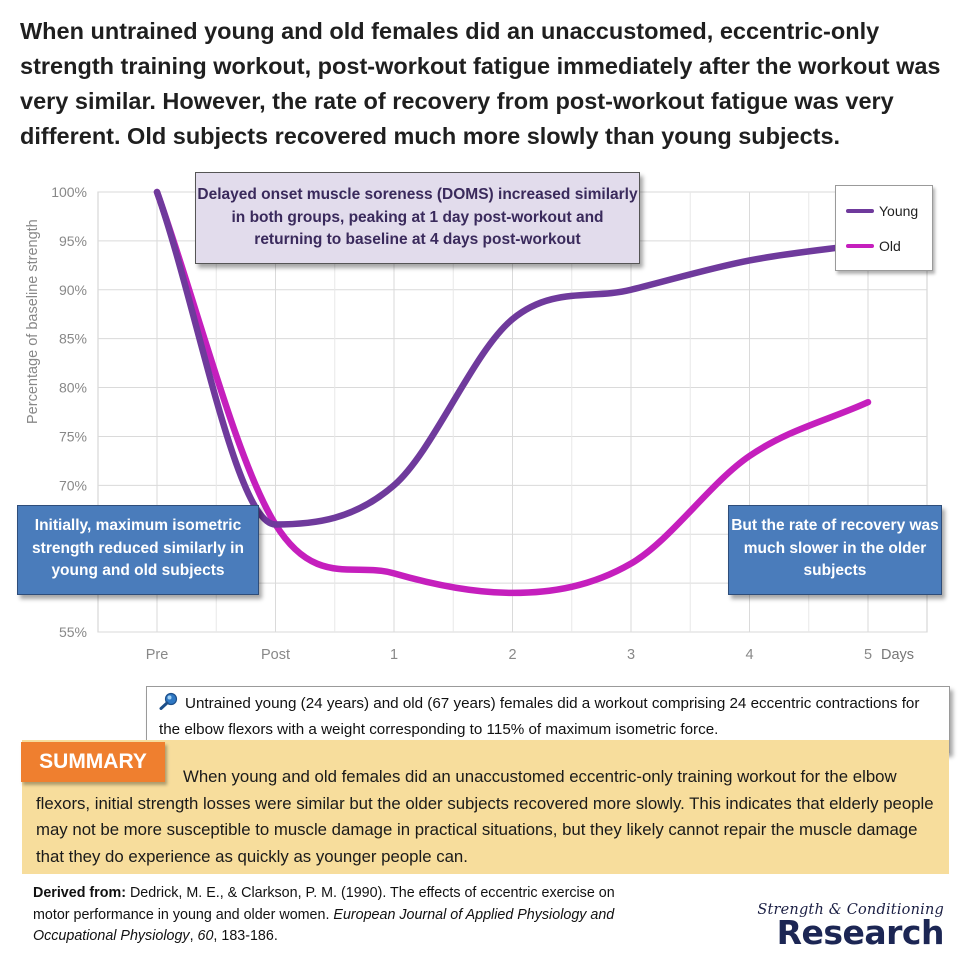 This screenshot has width=960, height=960. What do you see at coordinates (631, 655) in the screenshot?
I see `x-tick-label: 3` at bounding box center [631, 655].